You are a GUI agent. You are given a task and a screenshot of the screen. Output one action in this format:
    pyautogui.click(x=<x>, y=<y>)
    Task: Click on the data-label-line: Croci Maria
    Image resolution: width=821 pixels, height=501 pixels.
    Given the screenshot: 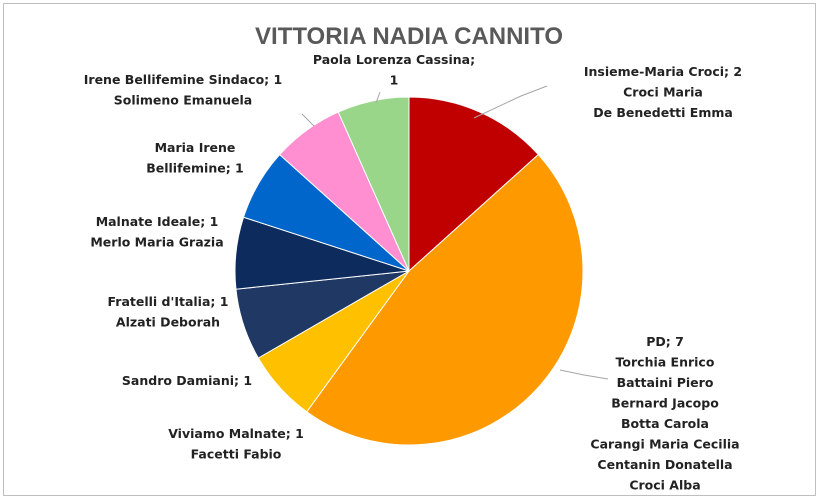 What is the action you would take?
    pyautogui.click(x=663, y=92)
    